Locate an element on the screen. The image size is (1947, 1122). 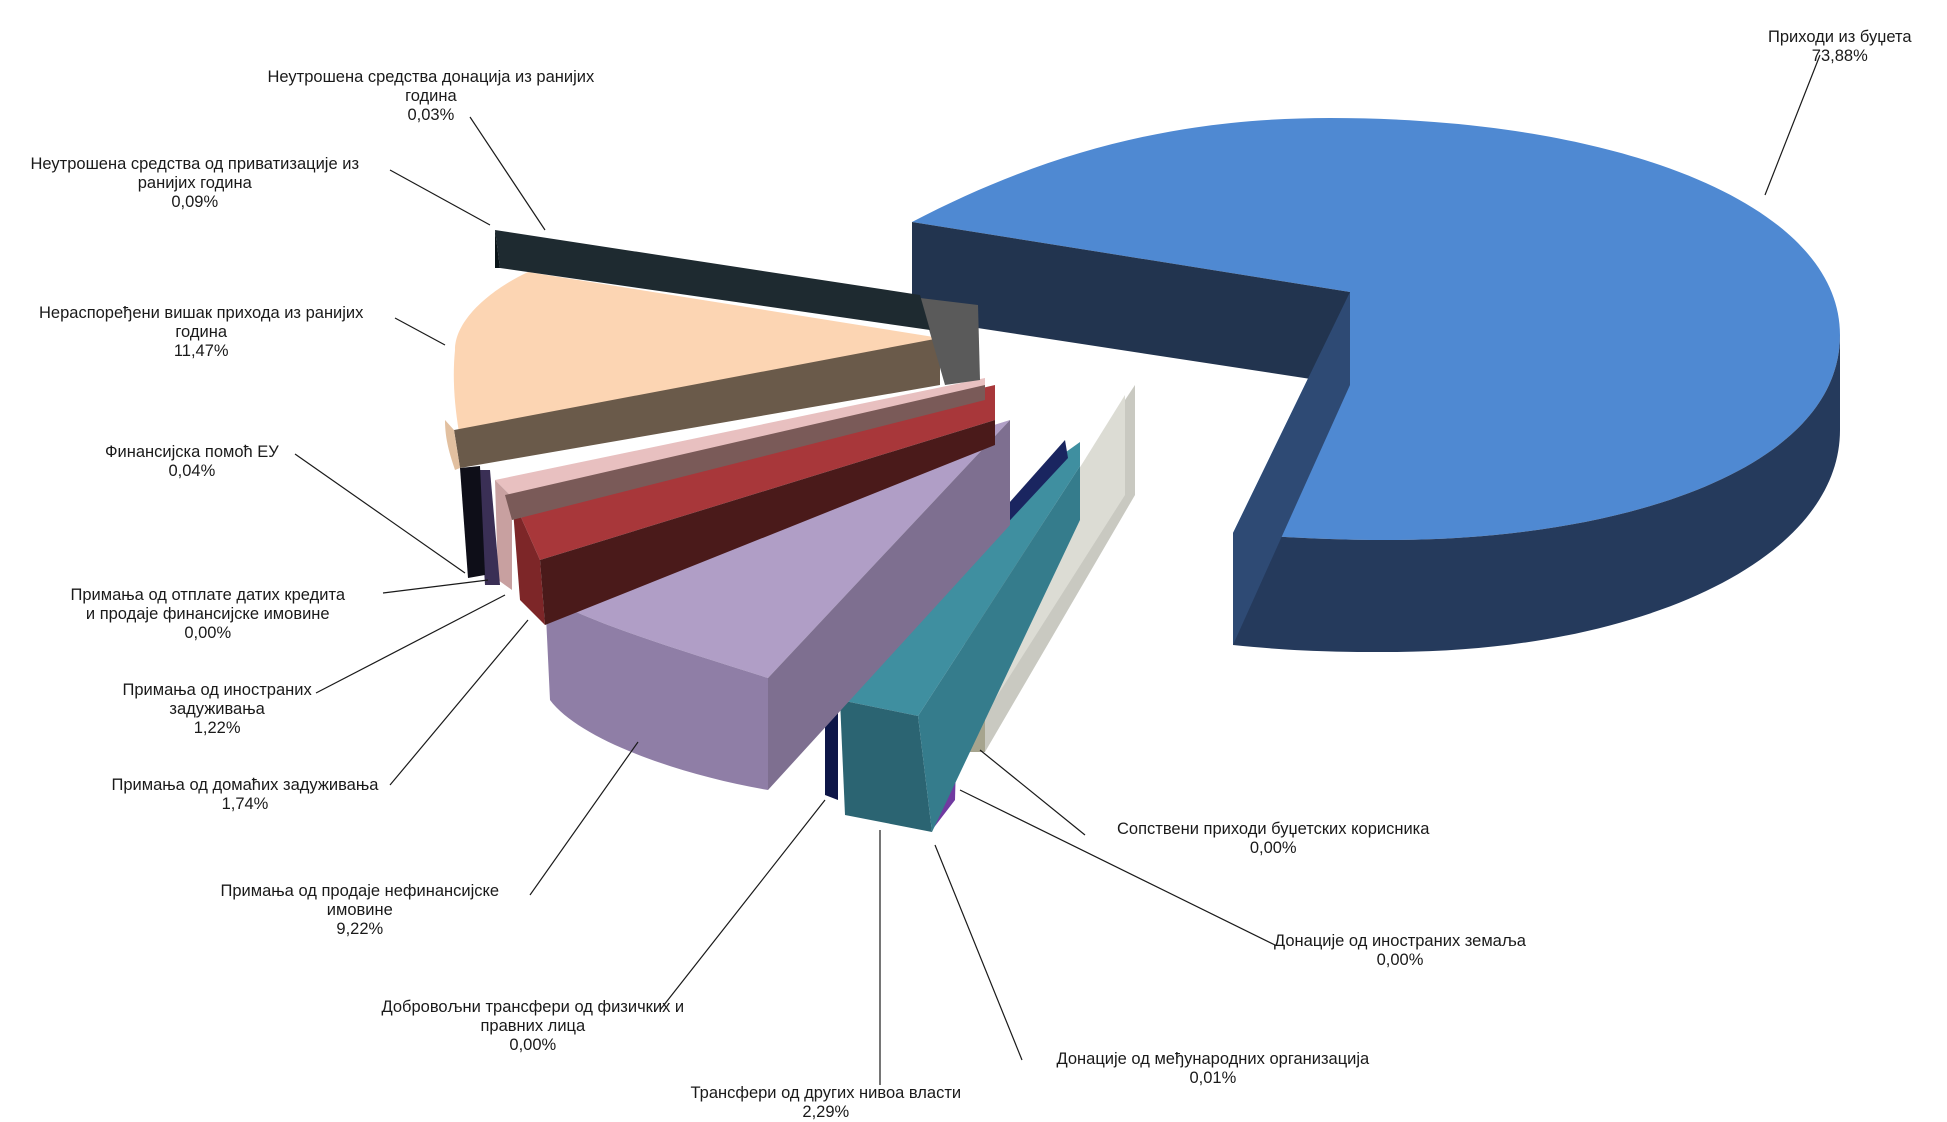
label-value: 0,01% is located at coordinates (1213, 1078).